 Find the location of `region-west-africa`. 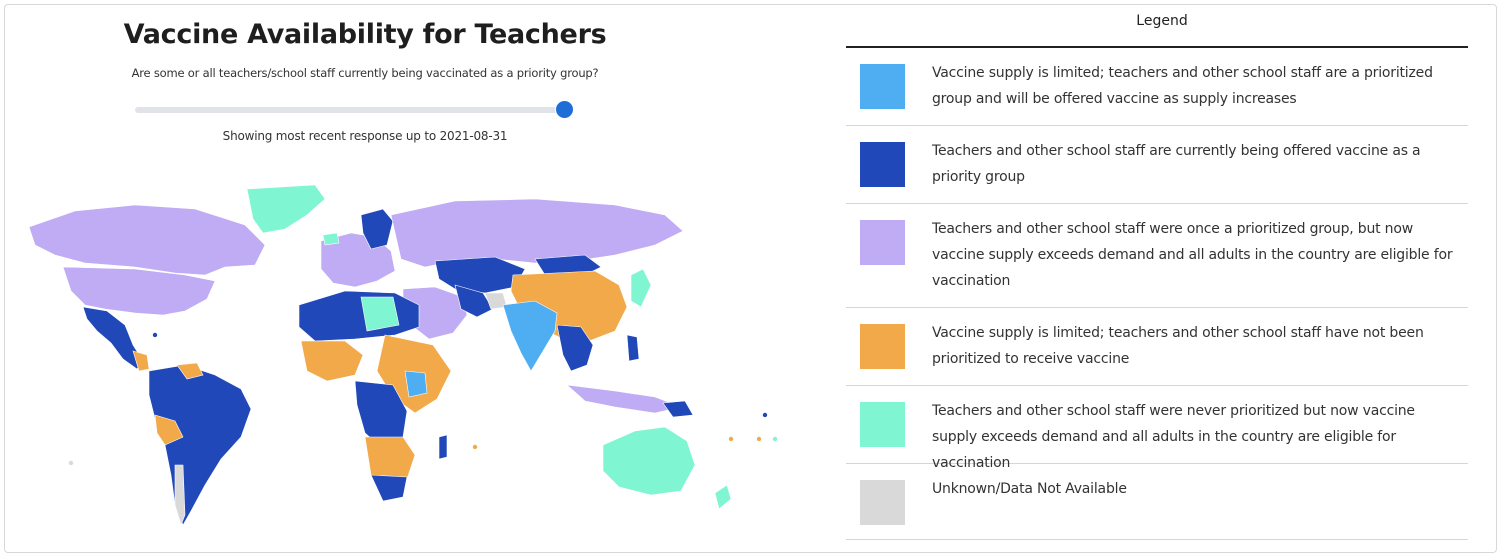

region-west-africa is located at coordinates (332, 361).